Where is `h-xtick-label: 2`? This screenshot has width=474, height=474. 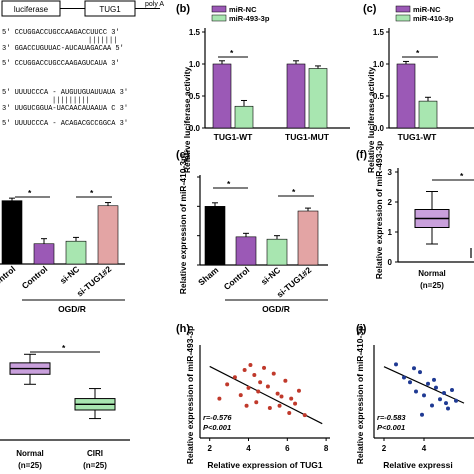
h-xtick-label: 2 is located at coordinates (209, 448).